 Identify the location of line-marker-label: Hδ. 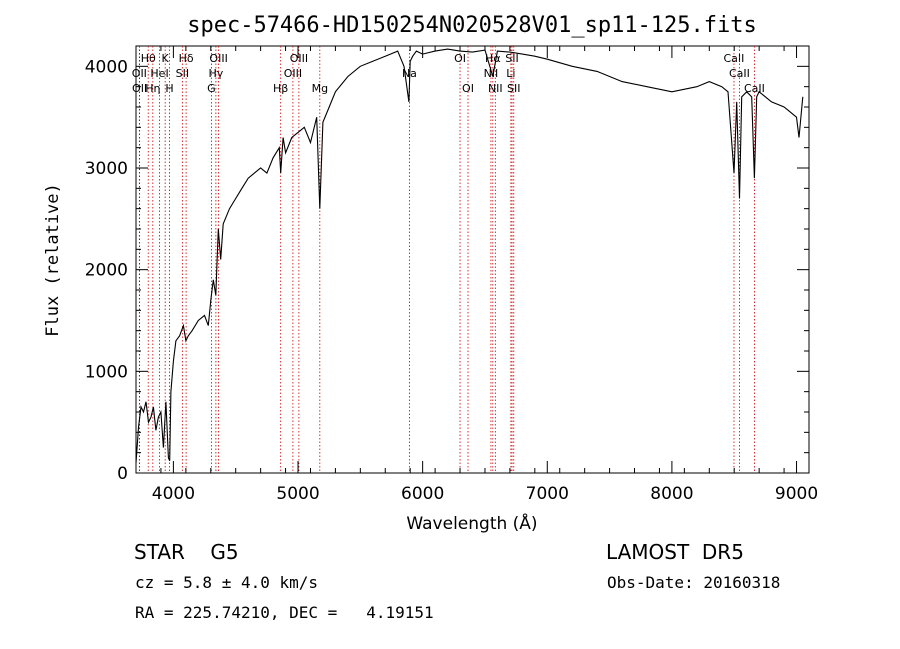
(186, 58).